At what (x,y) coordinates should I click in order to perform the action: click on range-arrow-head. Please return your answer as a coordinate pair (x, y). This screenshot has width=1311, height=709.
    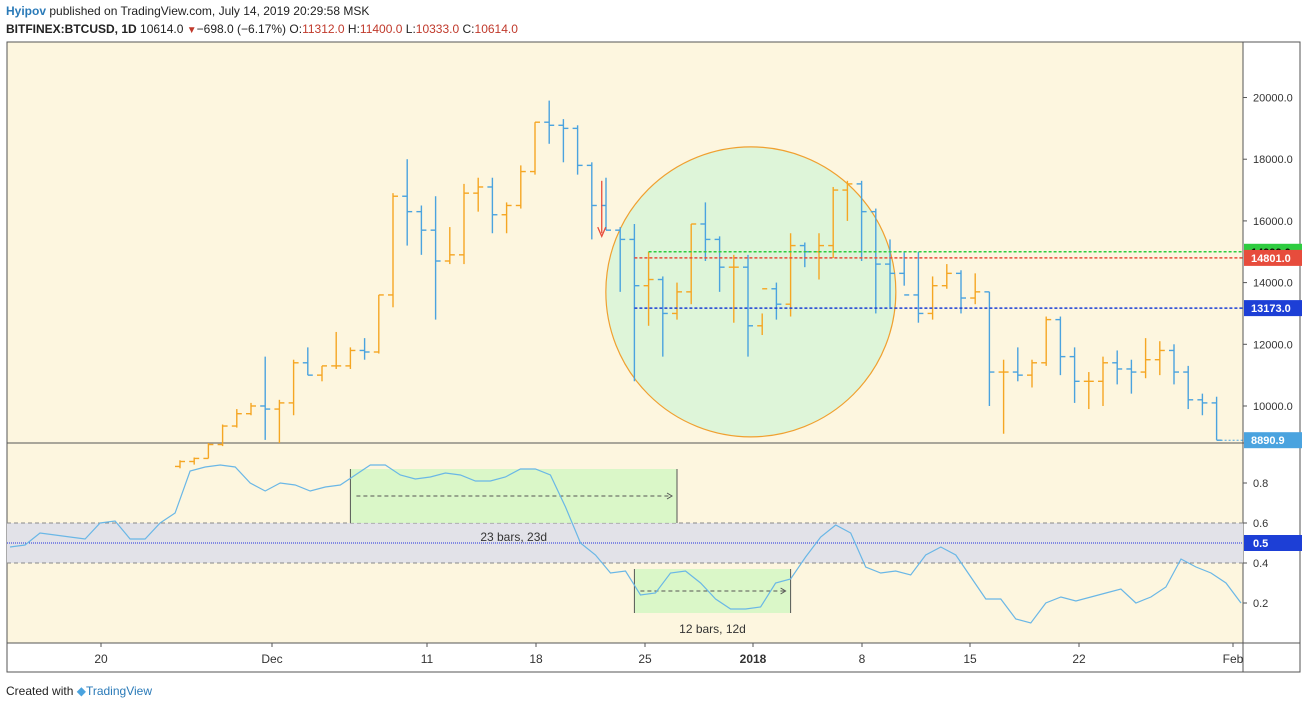
    Looking at the image, I should click on (669, 496).